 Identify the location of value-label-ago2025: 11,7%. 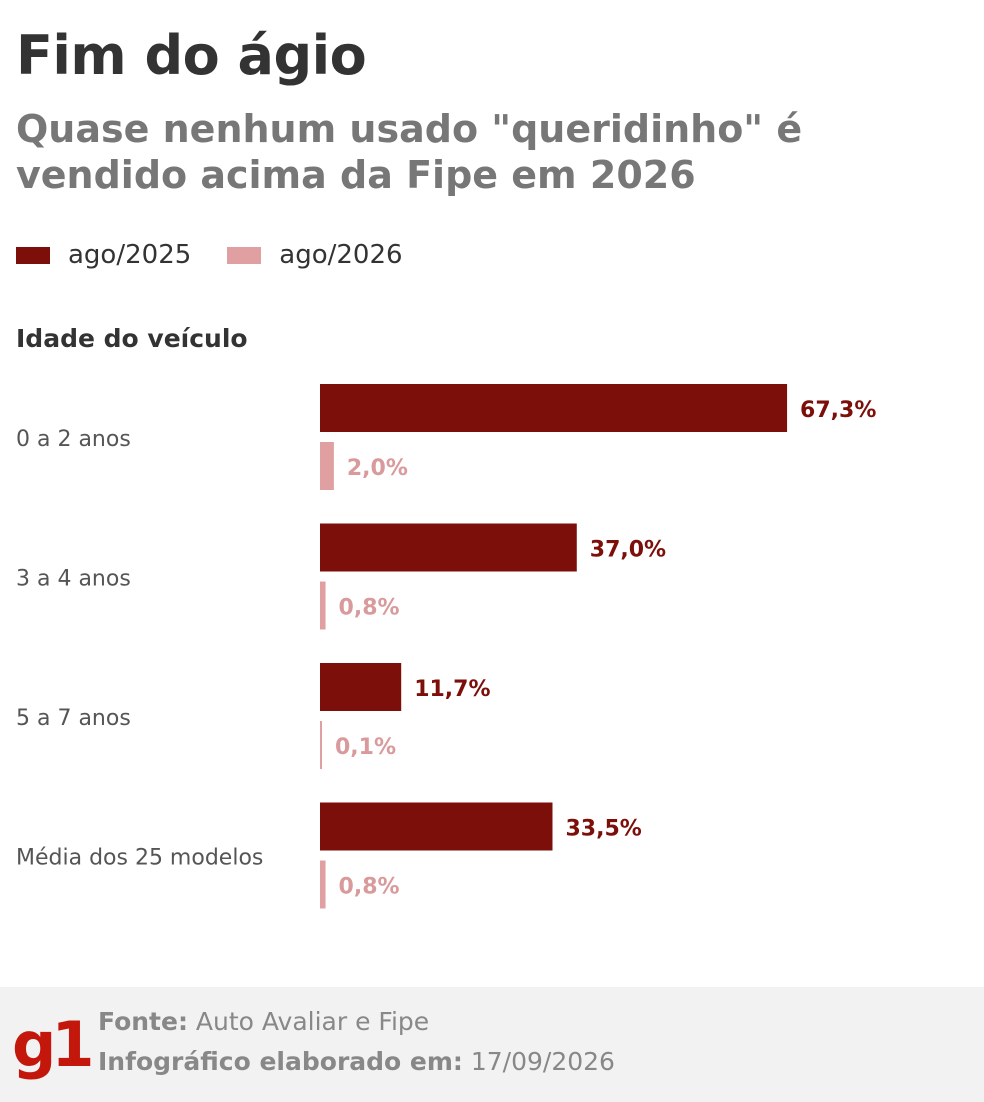
(452, 689).